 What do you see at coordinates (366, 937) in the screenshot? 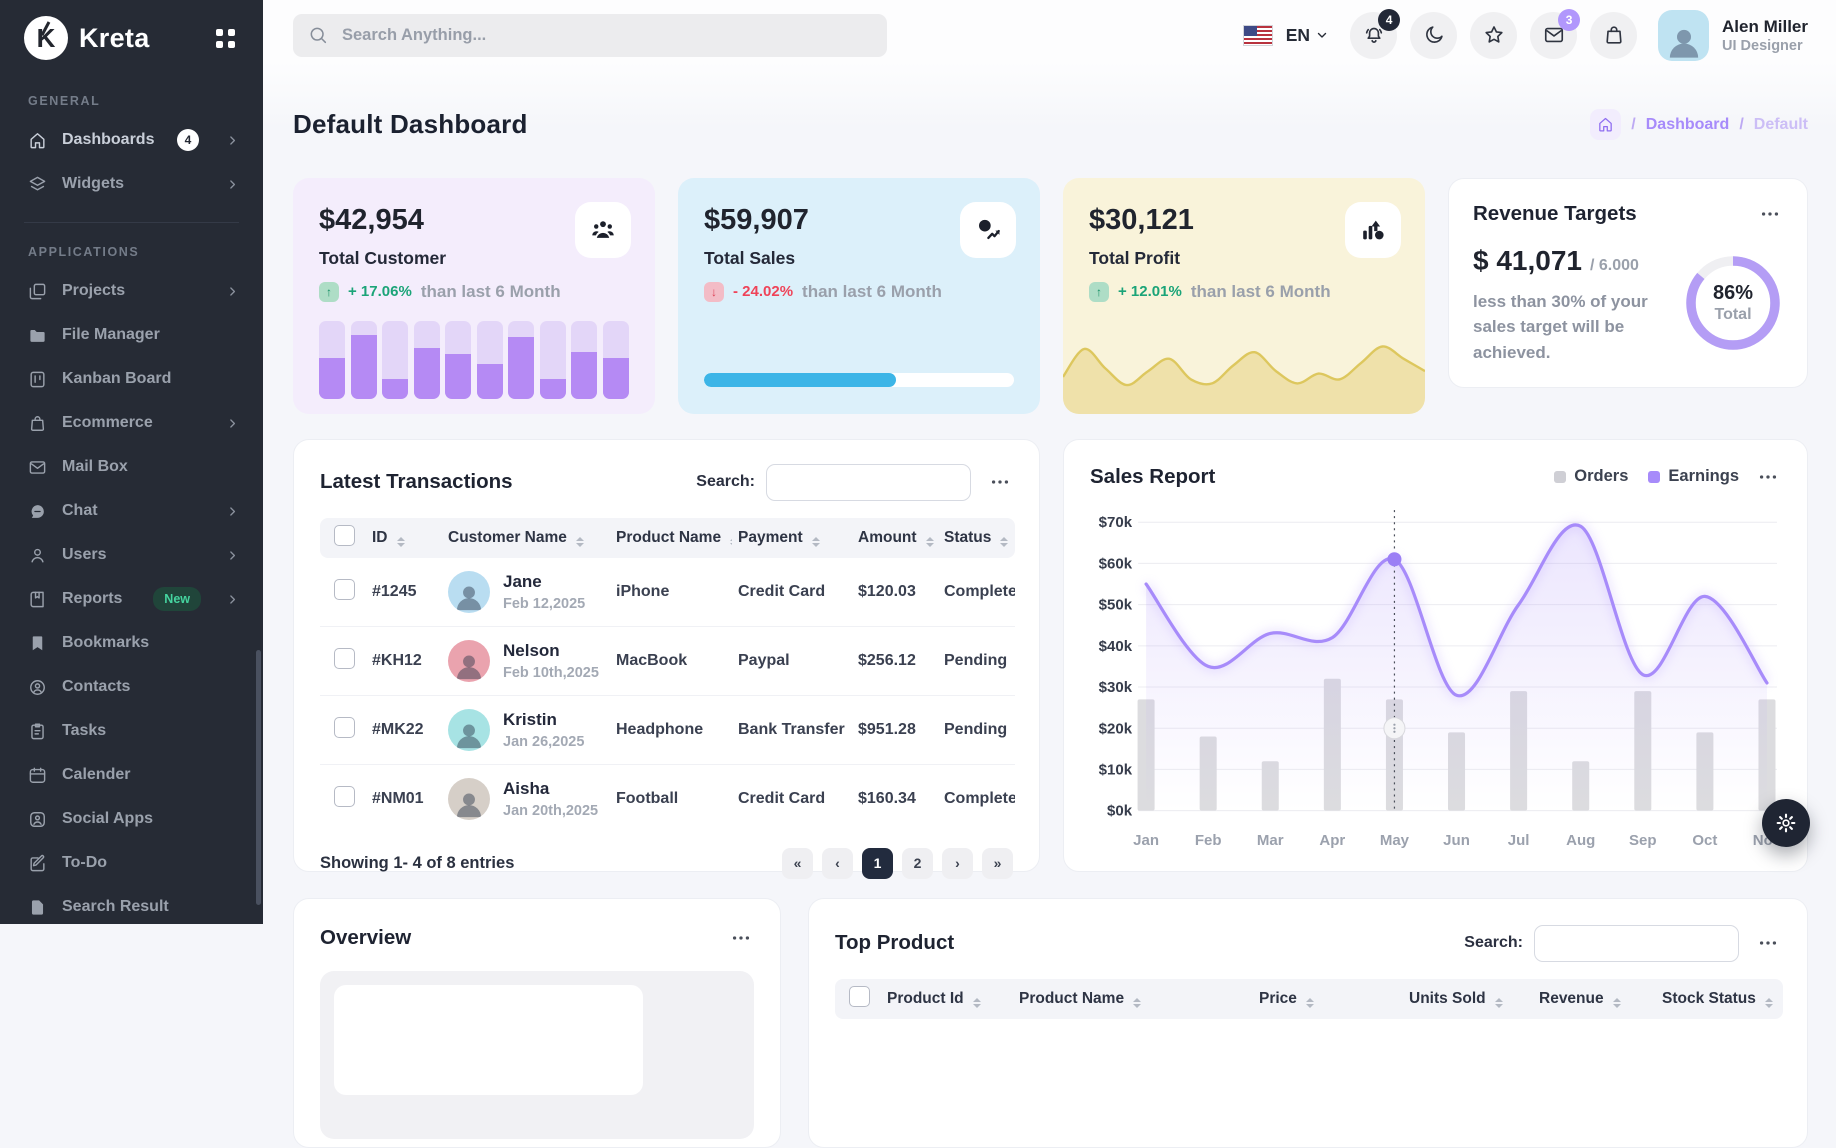
I see `card-title: Overview` at bounding box center [366, 937].